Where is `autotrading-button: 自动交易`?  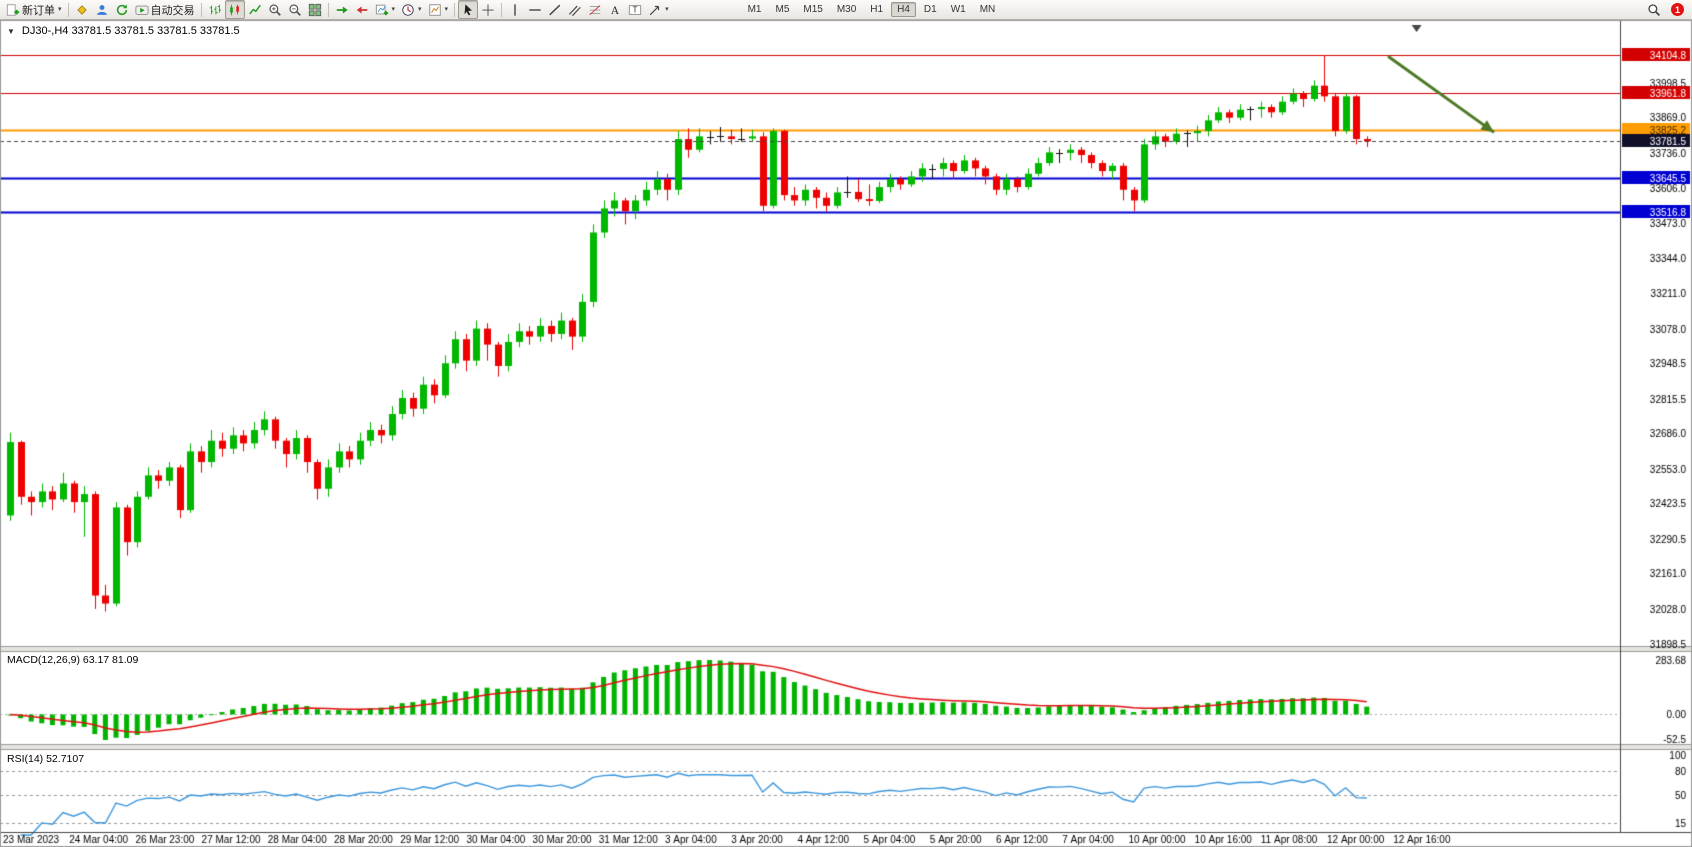
autotrading-button: 自动交易 is located at coordinates (165, 9).